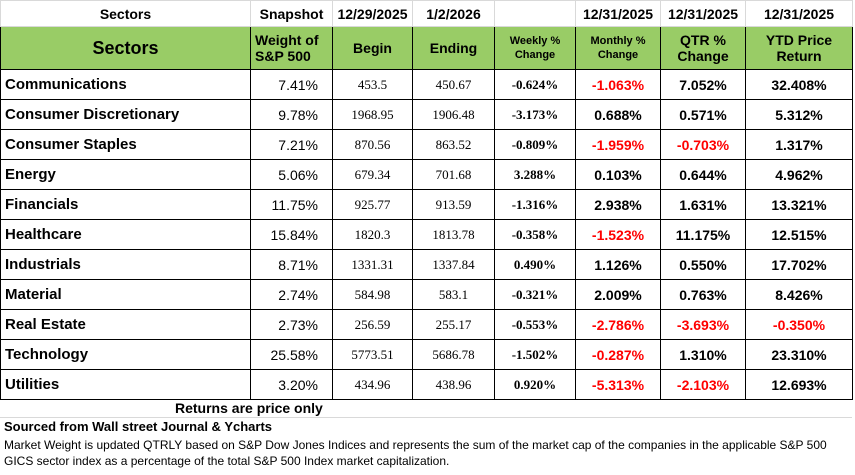  I want to click on data-cell: -5.313%, so click(618, 384).